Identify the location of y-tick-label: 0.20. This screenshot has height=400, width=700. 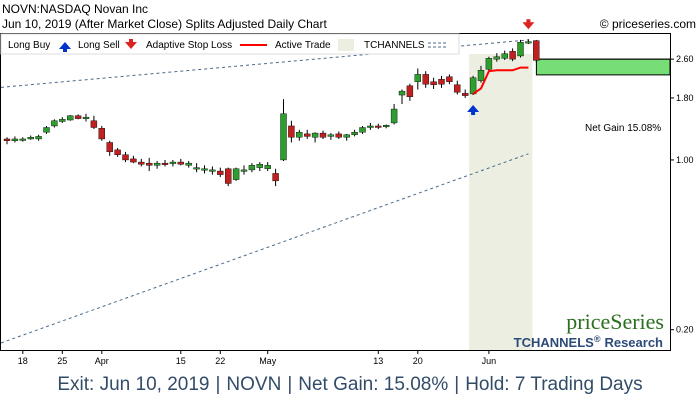
(685, 330).